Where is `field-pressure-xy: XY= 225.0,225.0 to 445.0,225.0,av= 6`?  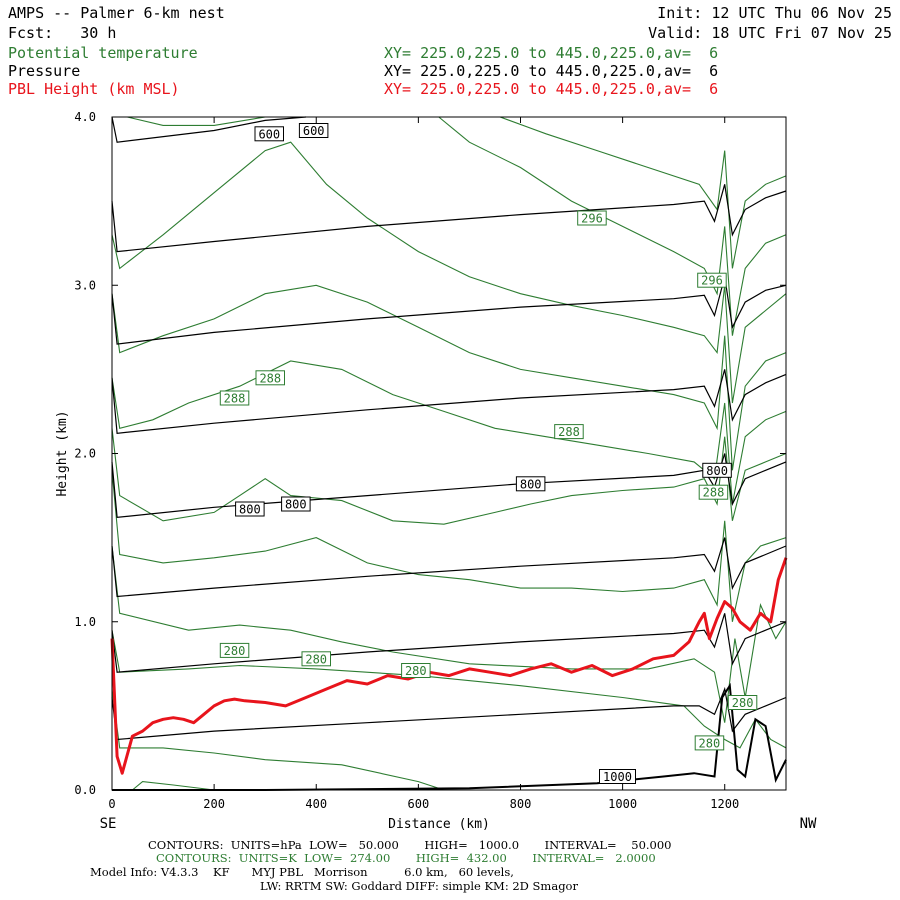
field-pressure-xy: XY= 225.0,225.0 to 445.0,225.0,av= 6 is located at coordinates (551, 71).